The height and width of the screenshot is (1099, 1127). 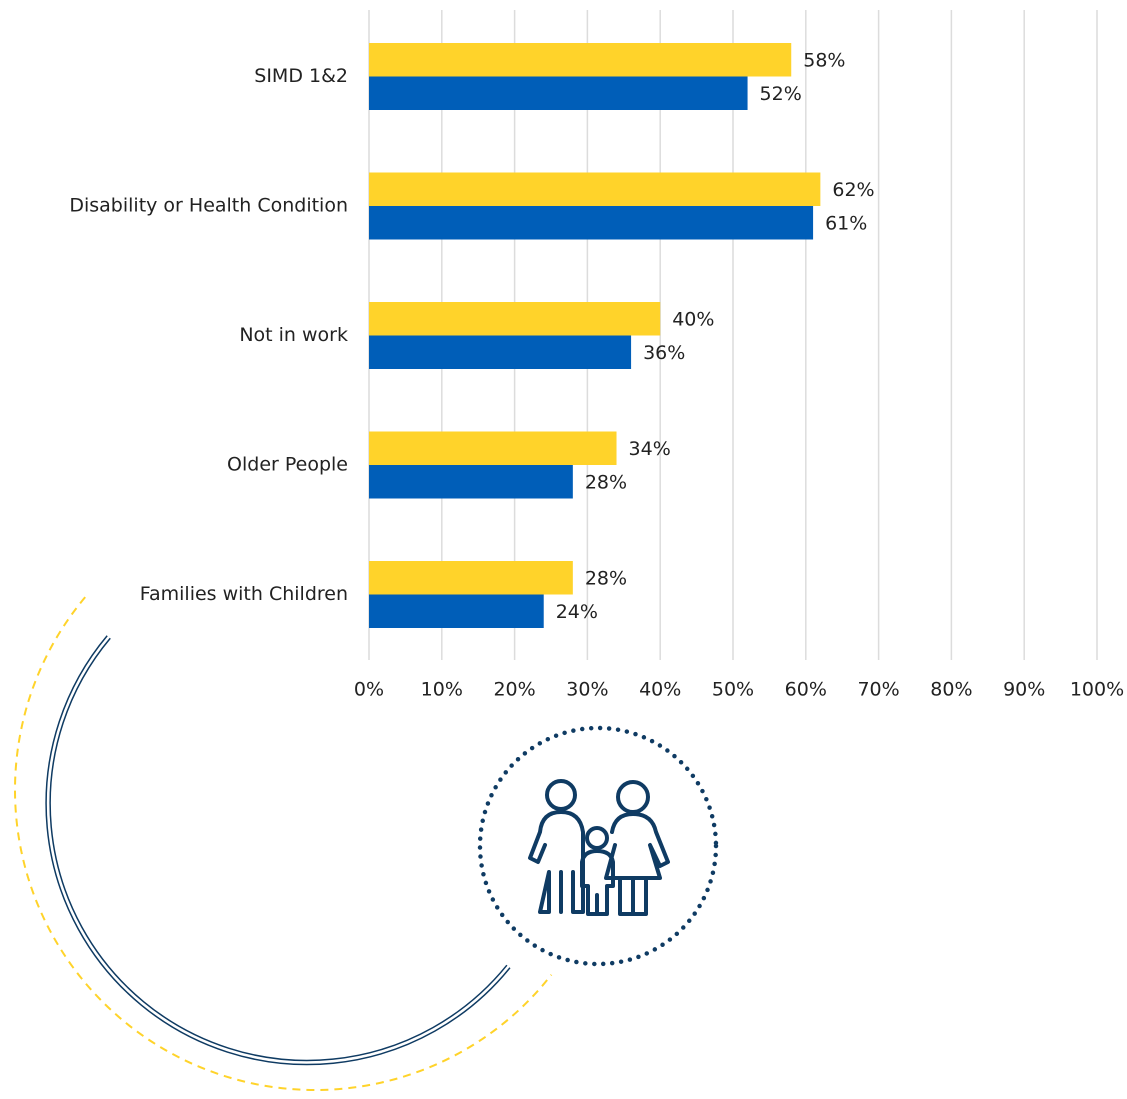 What do you see at coordinates (660, 690) in the screenshot?
I see `x-tick-label: 40%` at bounding box center [660, 690].